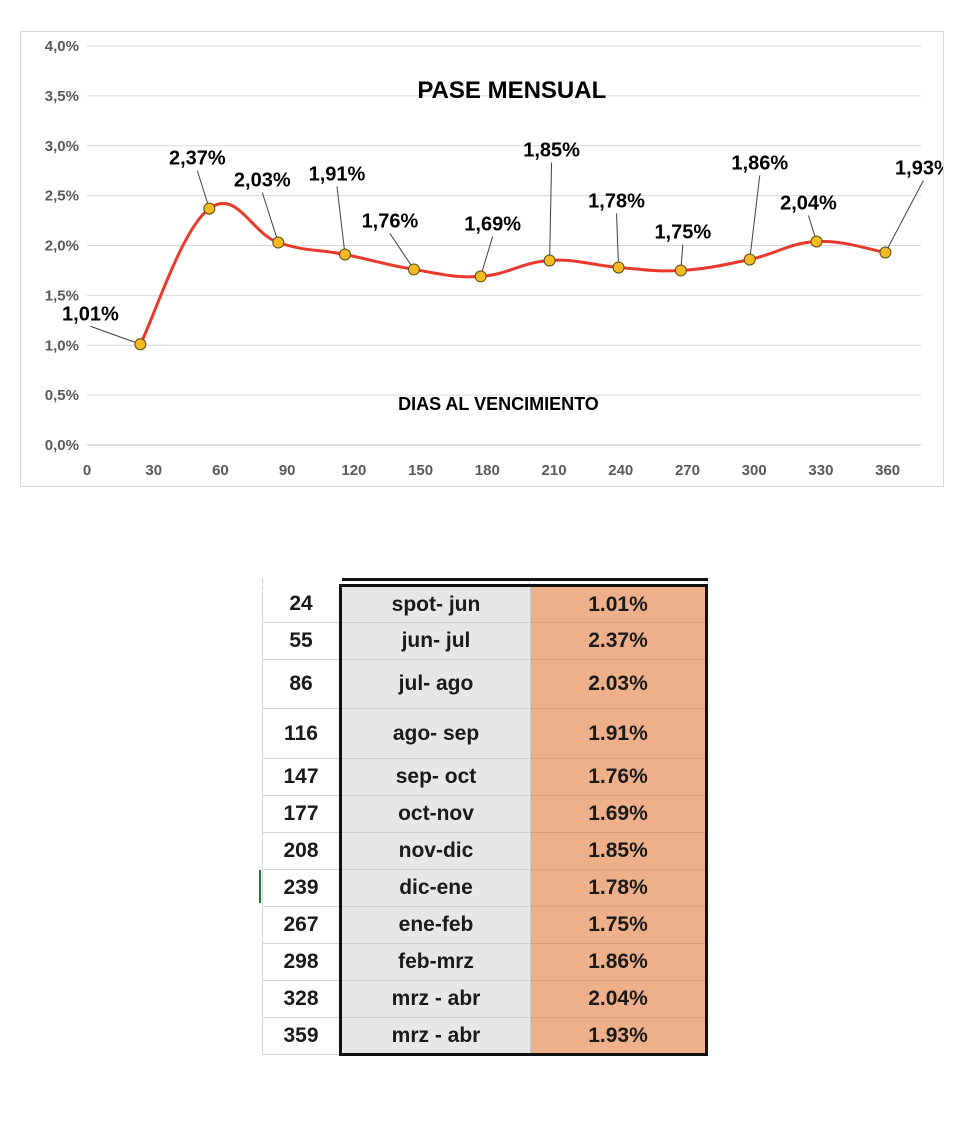  What do you see at coordinates (485, 641) in the screenshot?
I see `table-row: 55 jun- jul 2.37%` at bounding box center [485, 641].